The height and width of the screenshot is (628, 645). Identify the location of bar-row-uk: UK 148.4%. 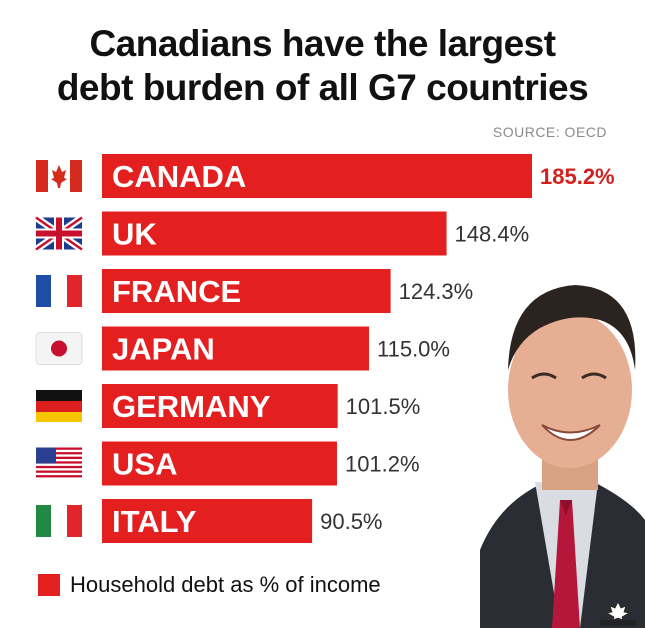
(282, 233).